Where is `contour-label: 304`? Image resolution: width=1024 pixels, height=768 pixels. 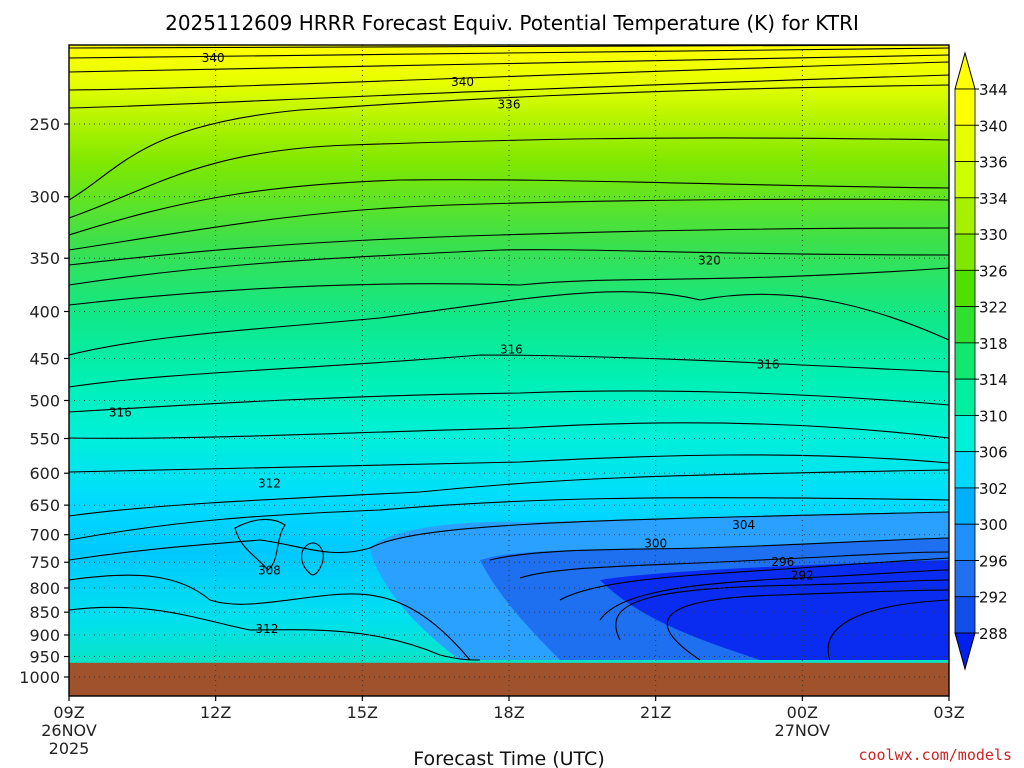
contour-label: 304 is located at coordinates (743, 525).